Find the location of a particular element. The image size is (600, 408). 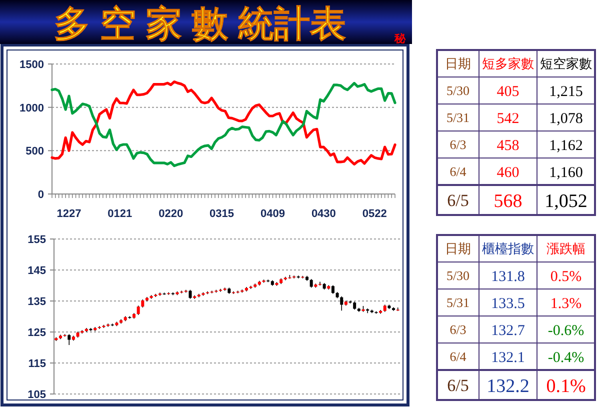

text: 132.7 is located at coordinates (508, 330).